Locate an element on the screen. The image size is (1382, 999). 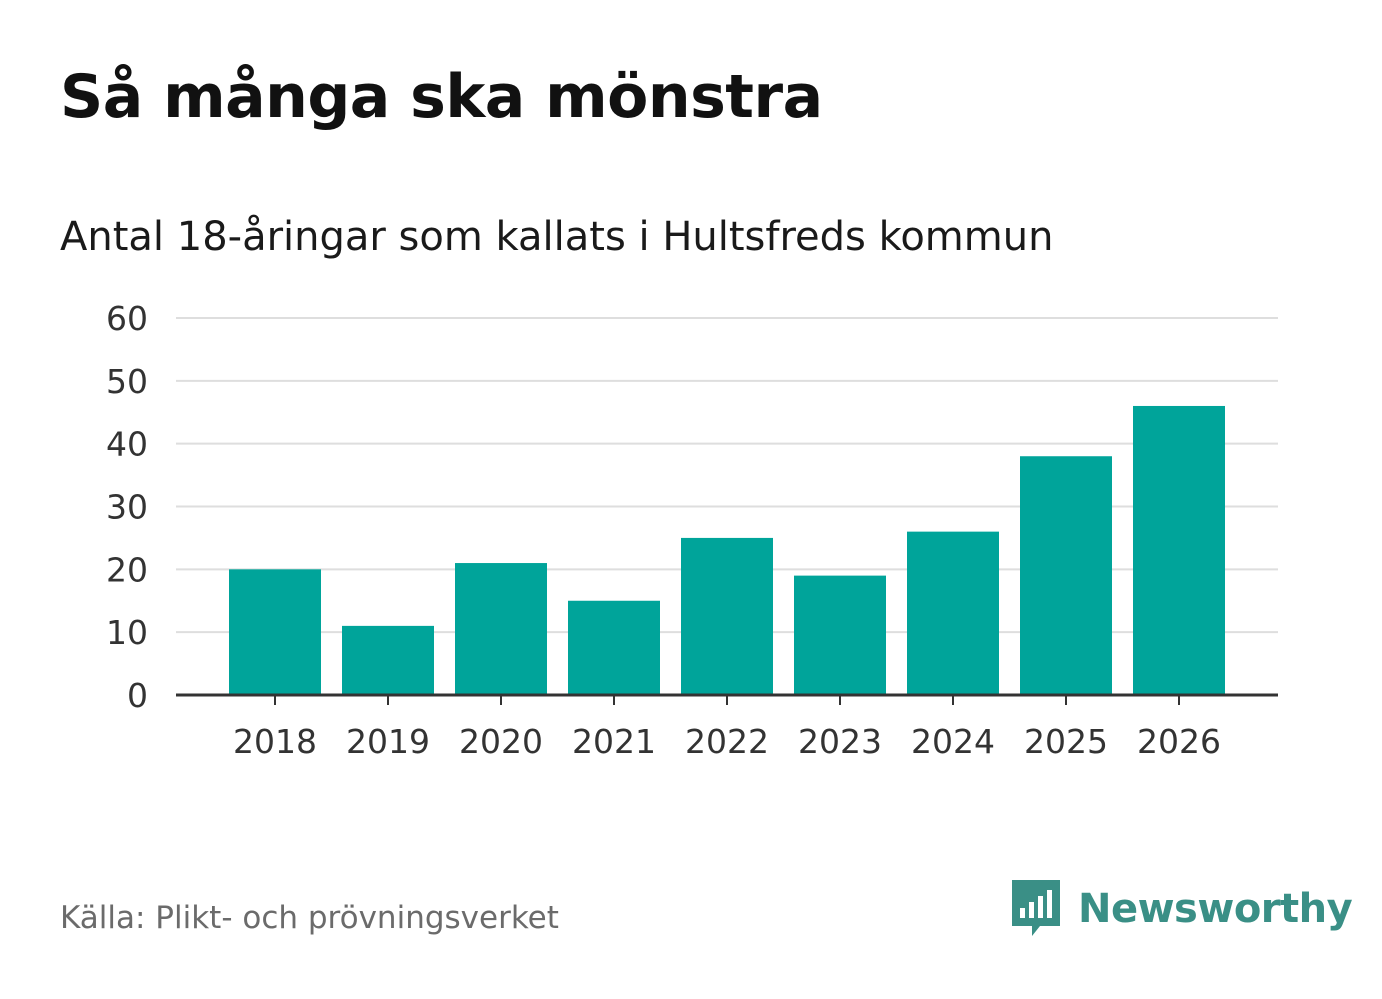
x-tick-label: 2023 is located at coordinates (840, 741).